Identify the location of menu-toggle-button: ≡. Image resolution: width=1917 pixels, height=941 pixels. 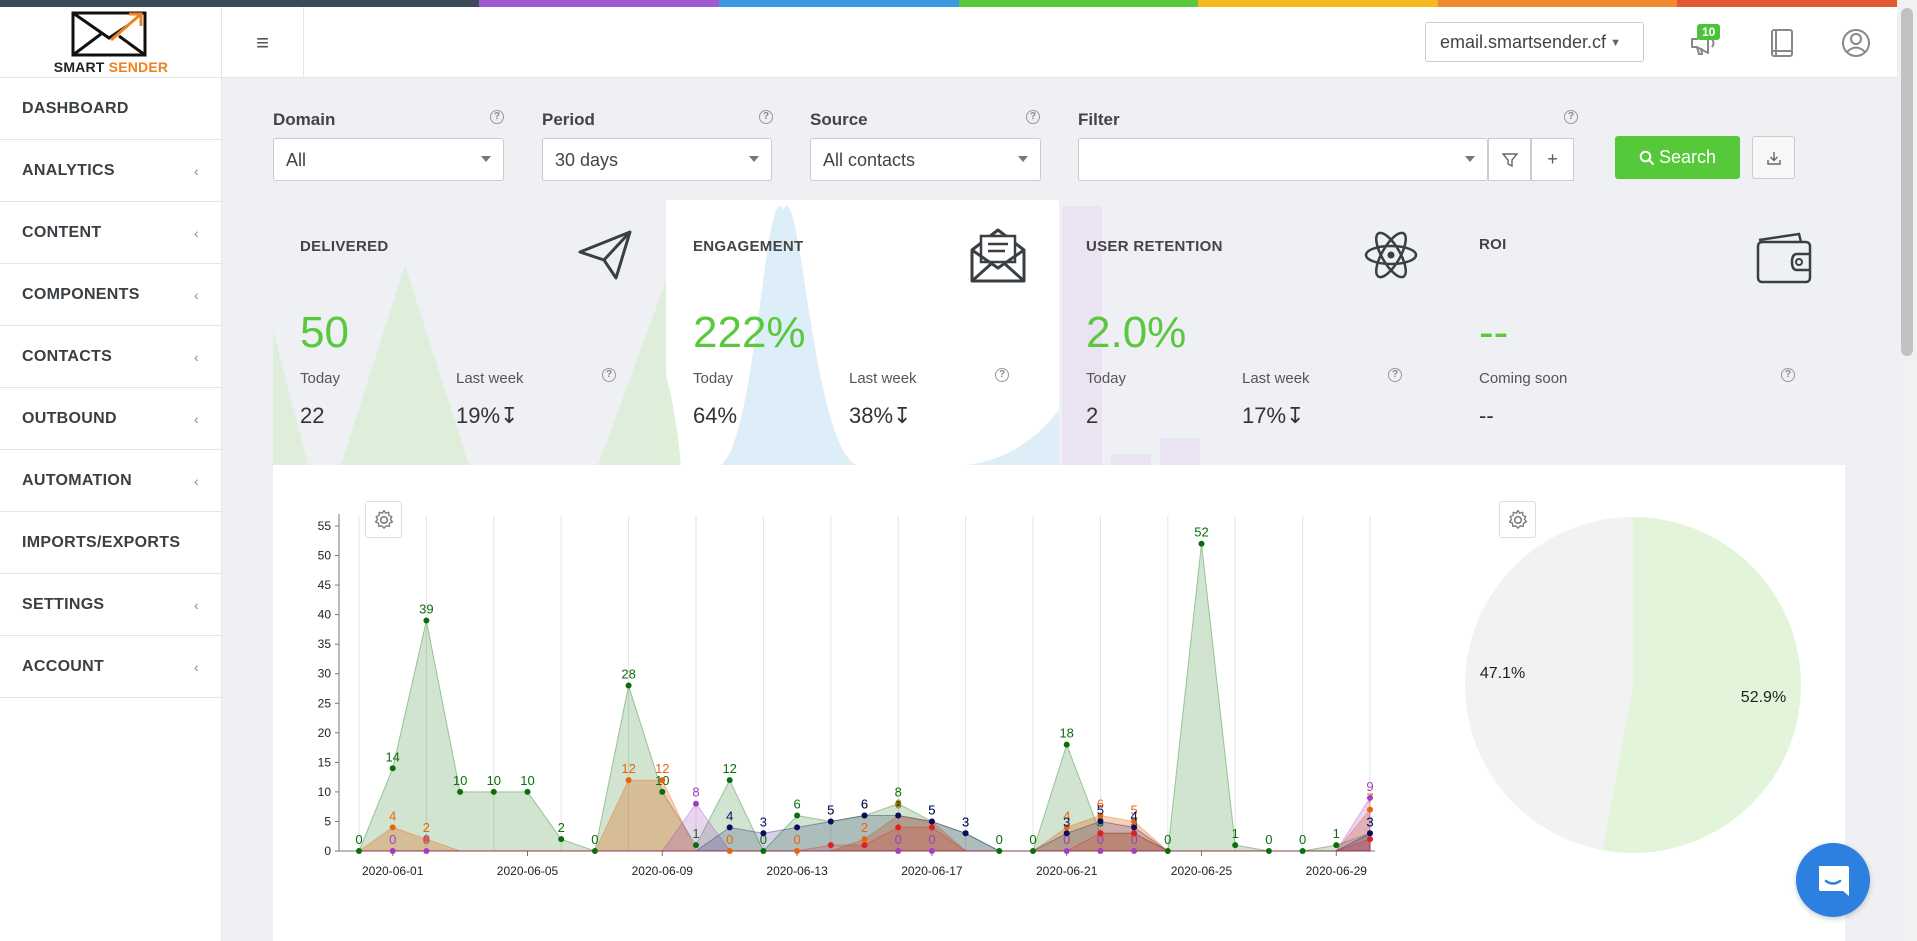
(263, 42).